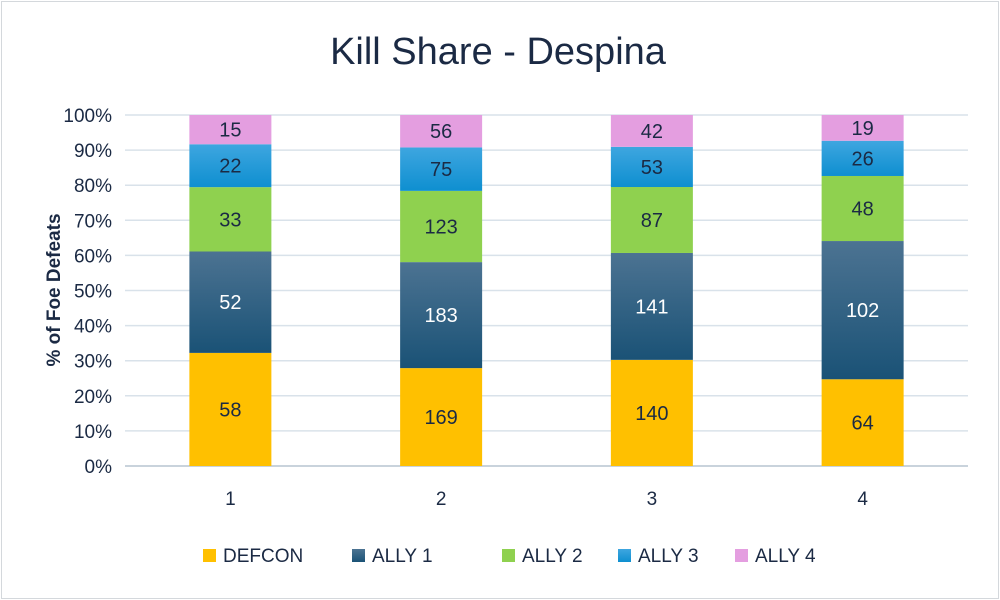 This screenshot has height=600, width=1000. Describe the element at coordinates (441, 499) in the screenshot. I see `x-tick-label: 2` at that location.